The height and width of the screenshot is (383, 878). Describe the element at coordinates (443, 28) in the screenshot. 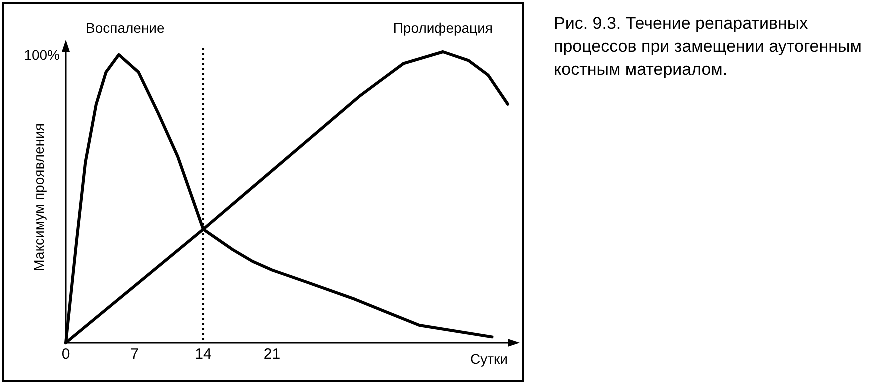

I see `series-label: Пролиферация` at that location.